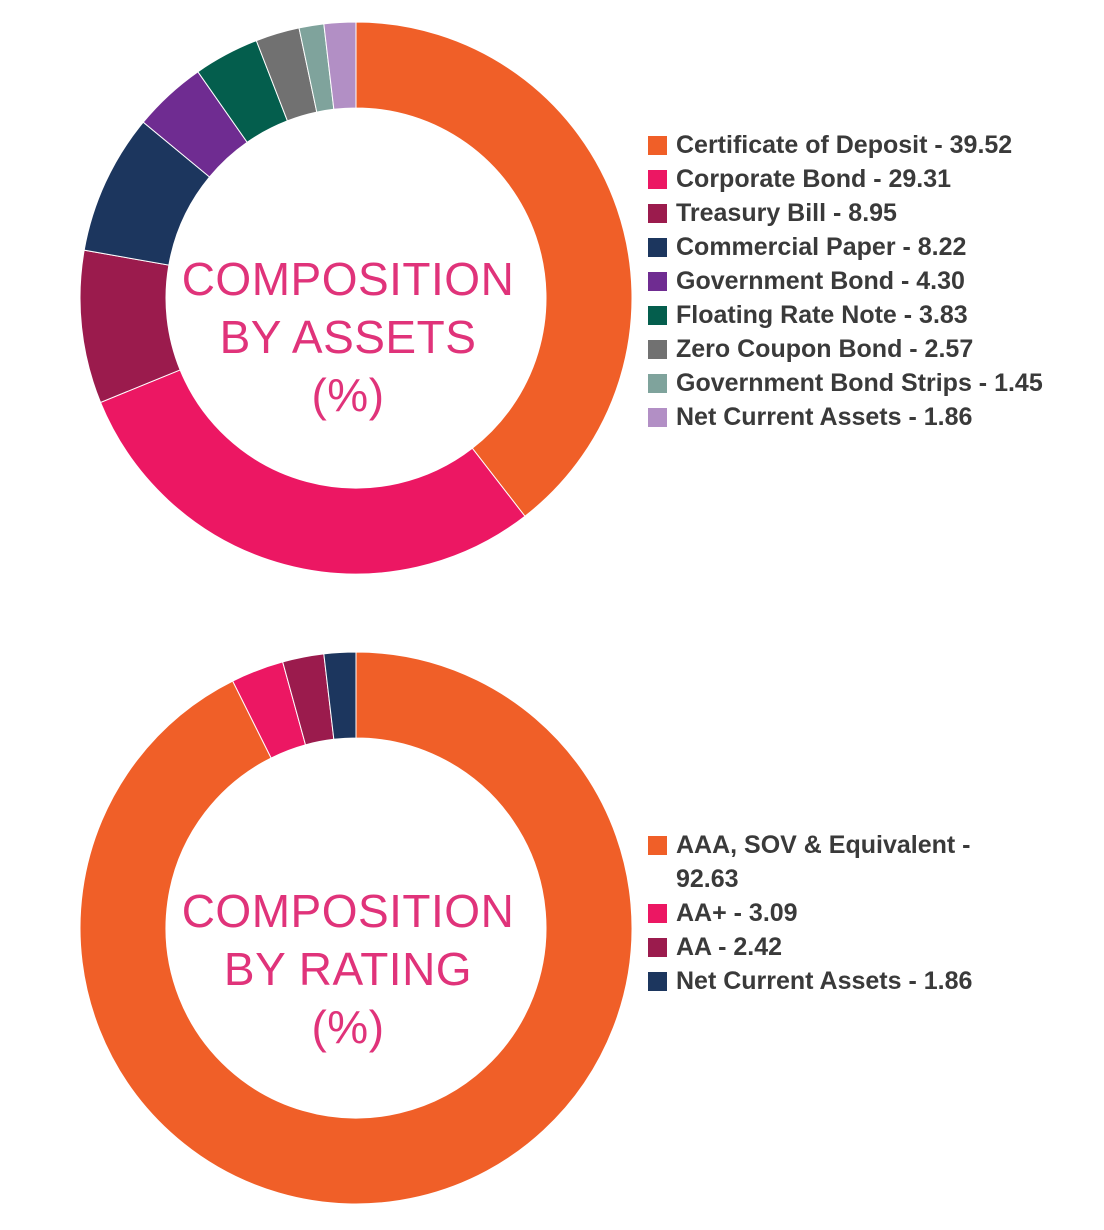 Image resolution: width=1104 pixels, height=1230 pixels. Describe the element at coordinates (810, 947) in the screenshot. I see `rating-legend-item: AA - 2.42` at that location.